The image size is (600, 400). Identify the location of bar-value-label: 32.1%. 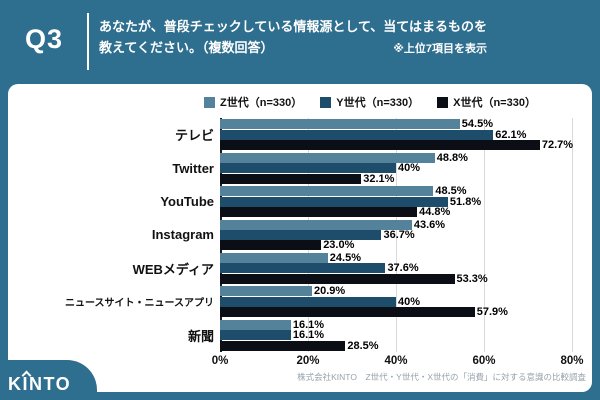
(379, 178).